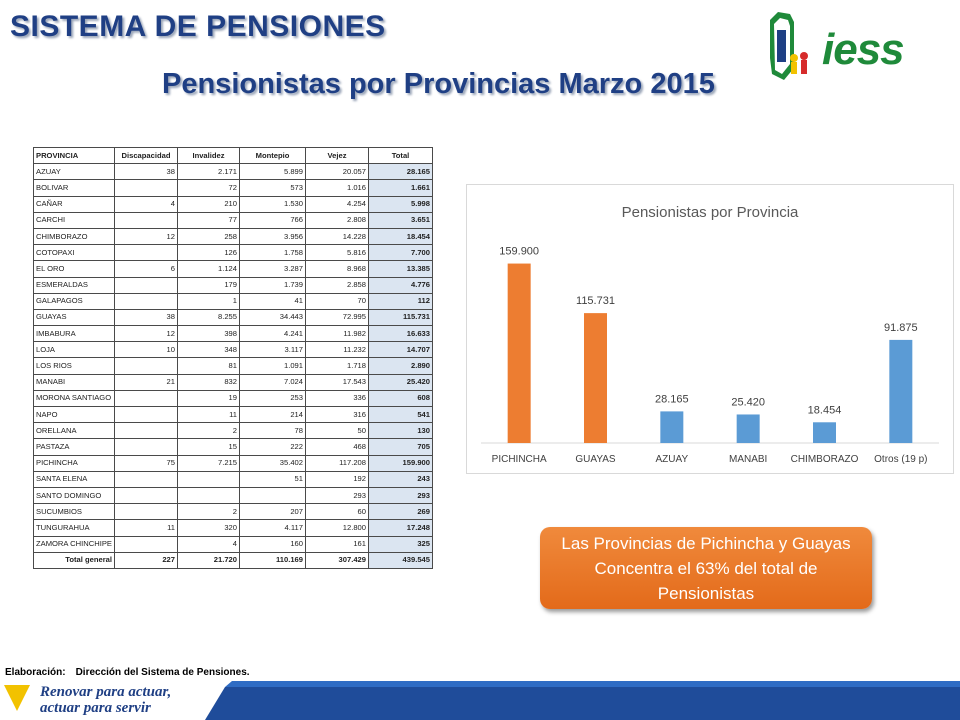  Describe the element at coordinates (672, 399) in the screenshot. I see `data-label: 28.165` at that location.